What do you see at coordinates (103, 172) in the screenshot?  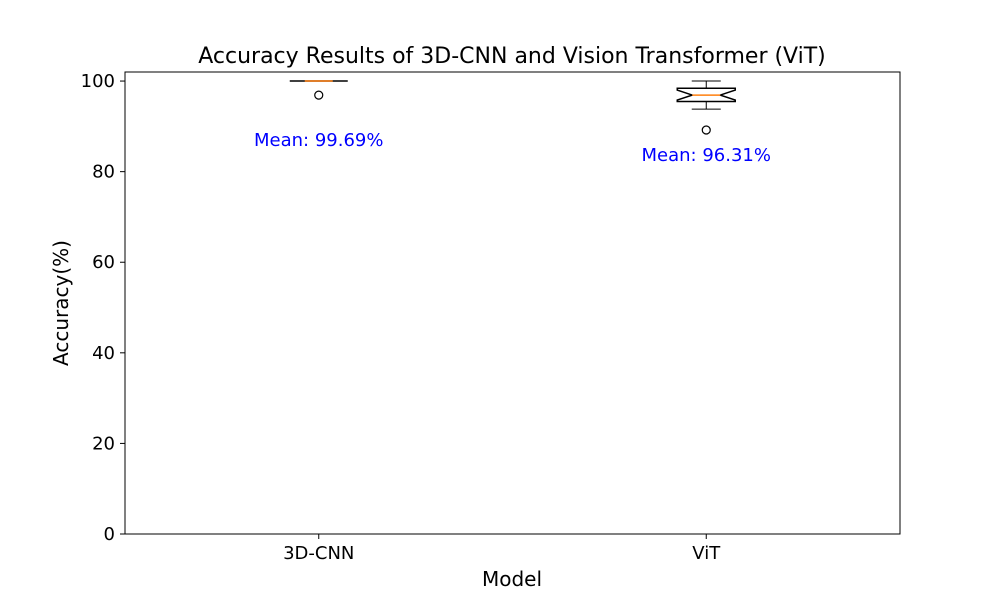 I see `y-tick-label: 80` at bounding box center [103, 172].